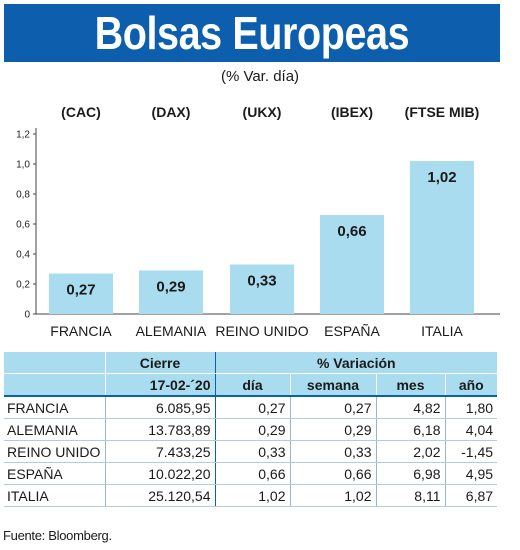 This screenshot has height=550, width=520. Describe the element at coordinates (471, 385) in the screenshot. I see `header-ano: año` at that location.